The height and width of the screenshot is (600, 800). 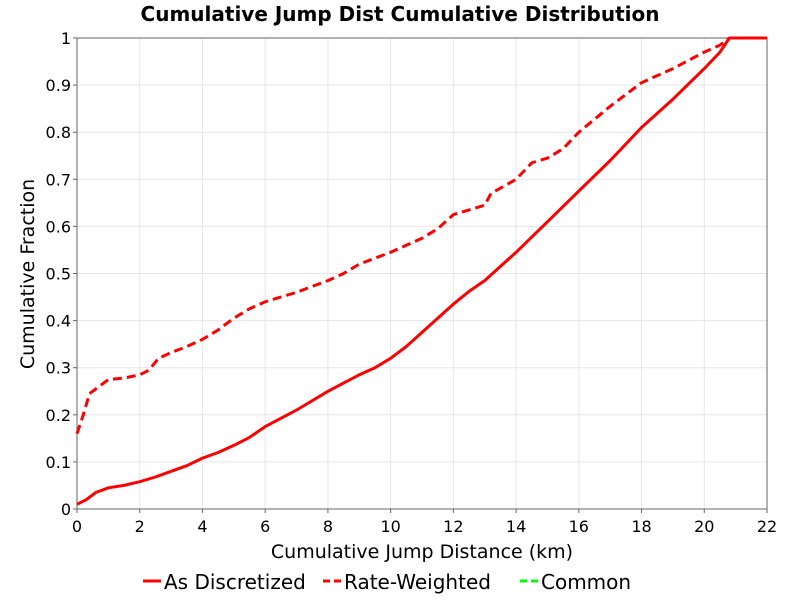 What do you see at coordinates (66, 38) in the screenshot?
I see `y-tick-label: 1` at bounding box center [66, 38].